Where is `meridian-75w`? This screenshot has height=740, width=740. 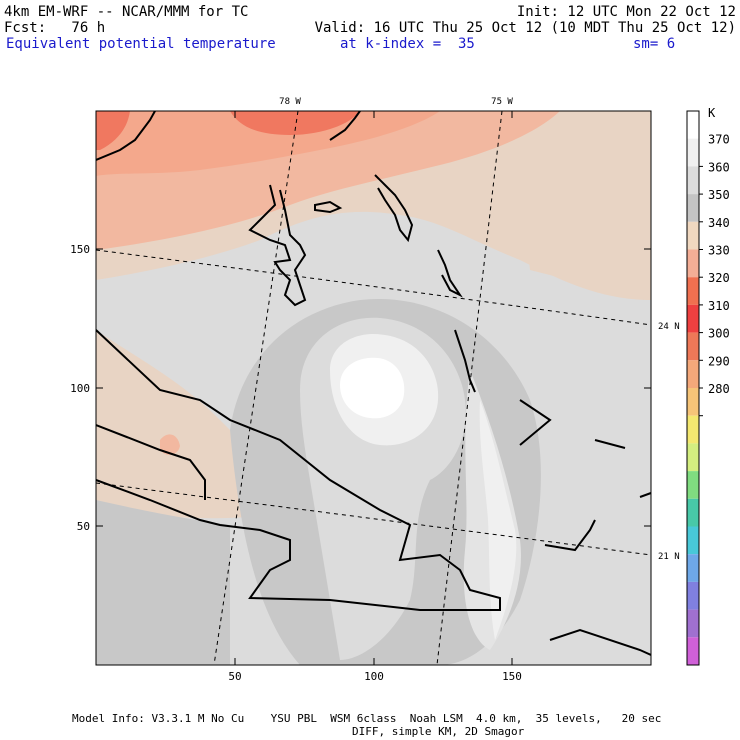
meridian-75w is located at coordinates (469, 388).